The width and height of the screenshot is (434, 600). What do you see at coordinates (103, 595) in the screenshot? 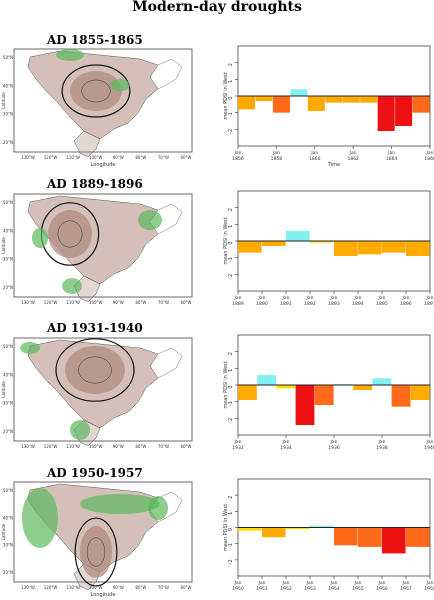
I see `longitude-axis-label: Longitude` at bounding box center [103, 595].